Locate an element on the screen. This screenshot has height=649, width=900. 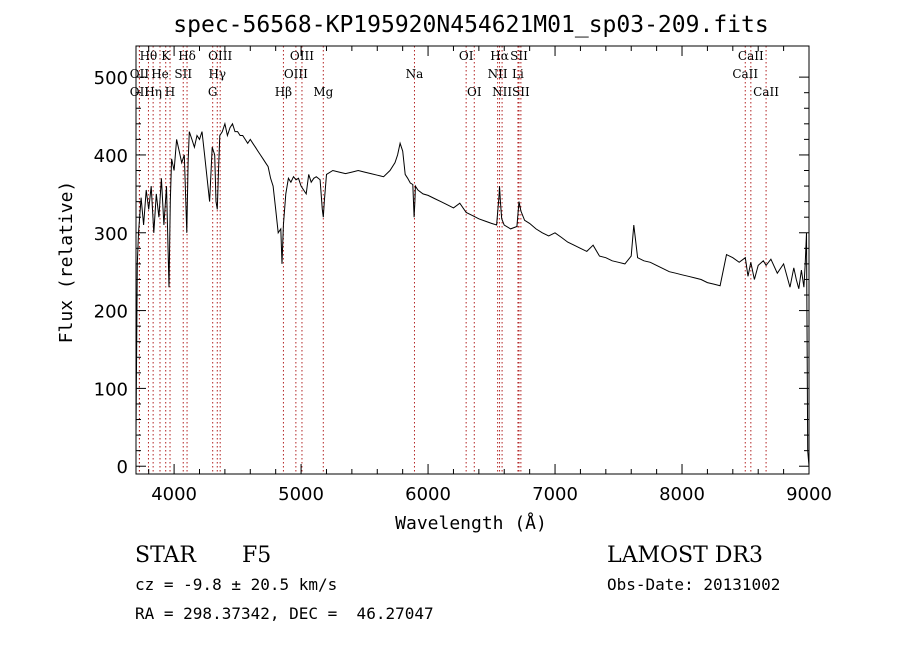
line-marker-label: Hδ is located at coordinates (187, 56).